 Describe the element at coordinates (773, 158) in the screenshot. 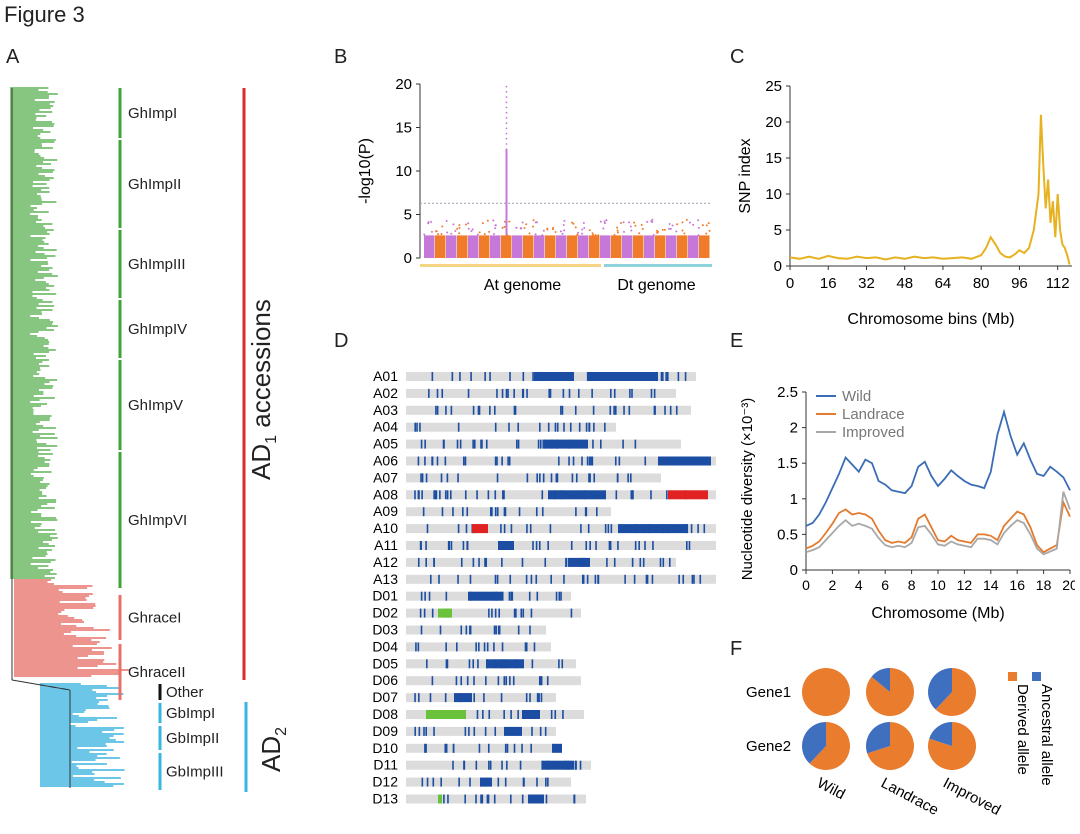

I see `y-tick-label: 15` at that location.